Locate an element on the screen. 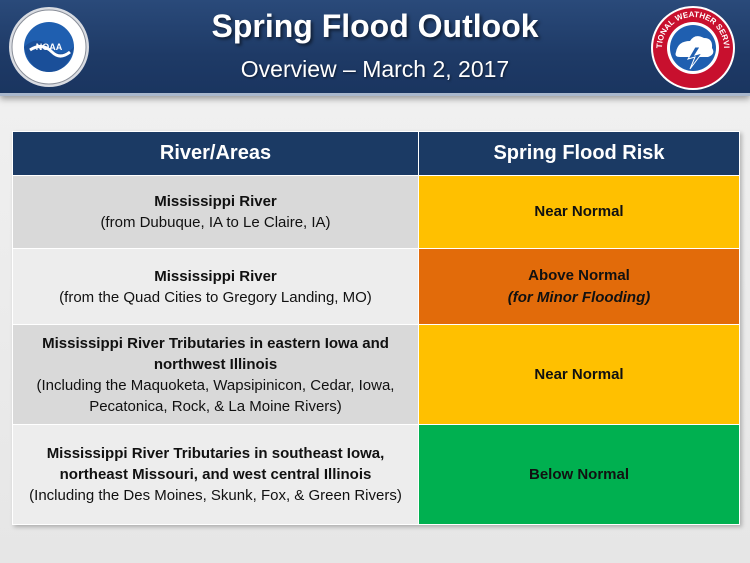  noaa-logo-icon: NOAA is located at coordinates (49, 47).